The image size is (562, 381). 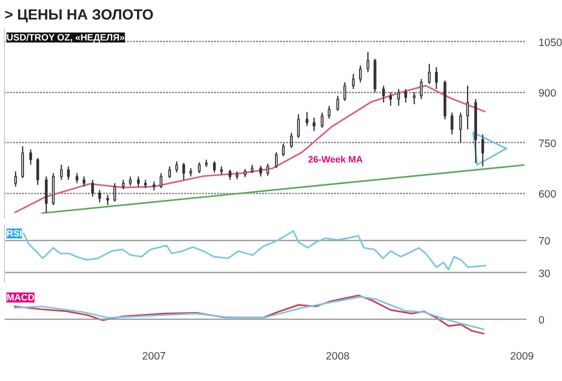 I want to click on x-tick-label: 2007, so click(x=154, y=356).